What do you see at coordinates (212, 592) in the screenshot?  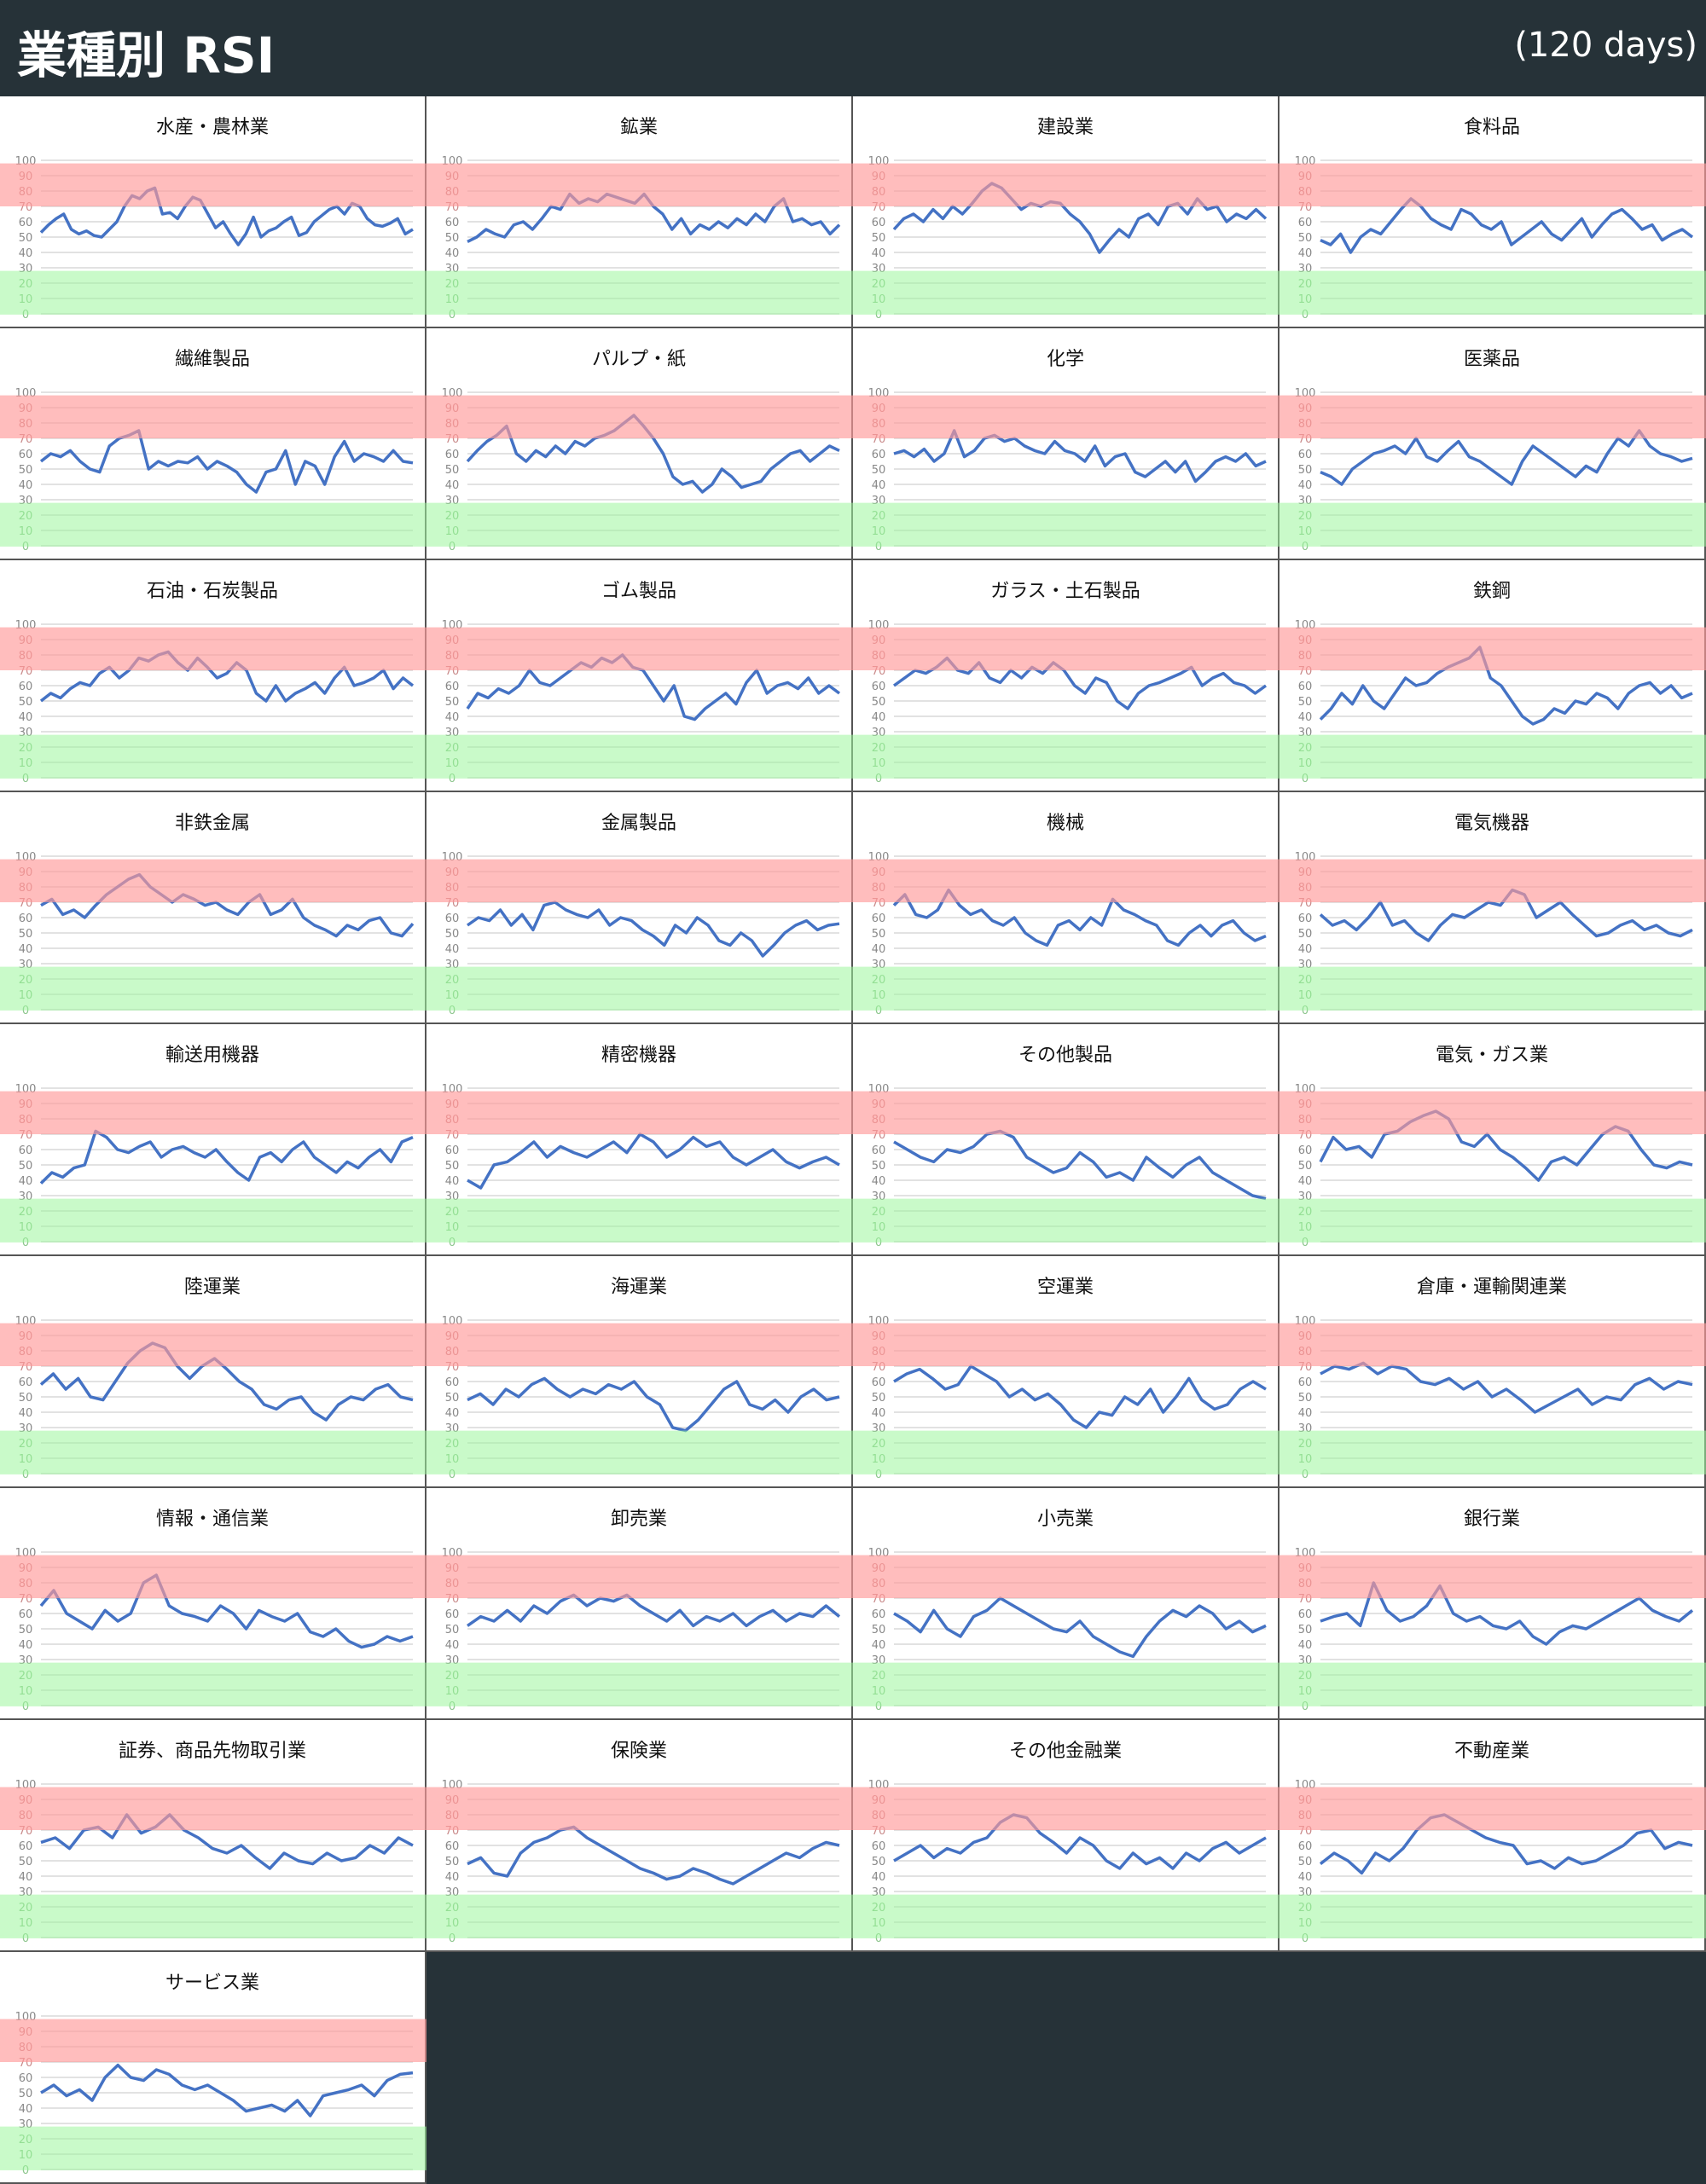 I see `chart-title: 石油・石炭製品` at bounding box center [212, 592].